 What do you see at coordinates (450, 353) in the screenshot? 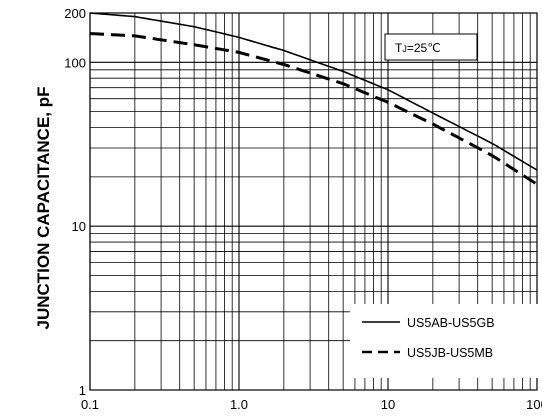
I see `legend-label-dashed: US5JB-US5MB` at bounding box center [450, 353].